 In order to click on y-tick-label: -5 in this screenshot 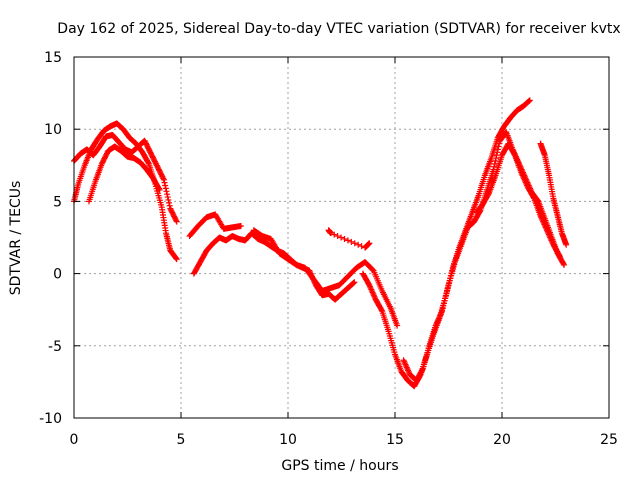, I will do `click(55, 347)`.